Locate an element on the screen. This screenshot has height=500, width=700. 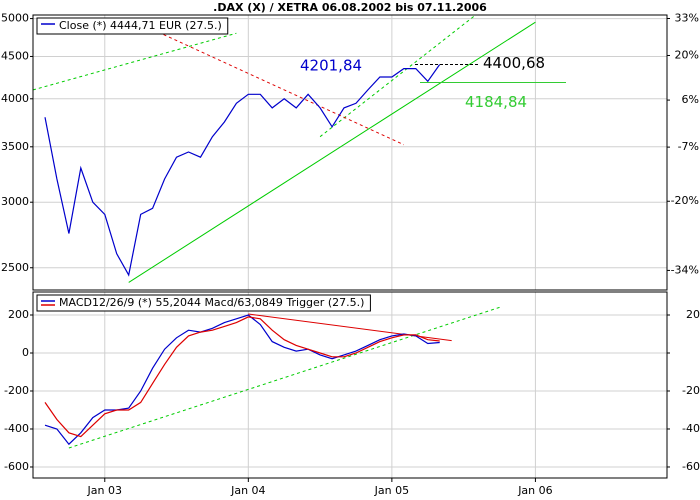
y-tick-label: 4500 is located at coordinates (15, 55).